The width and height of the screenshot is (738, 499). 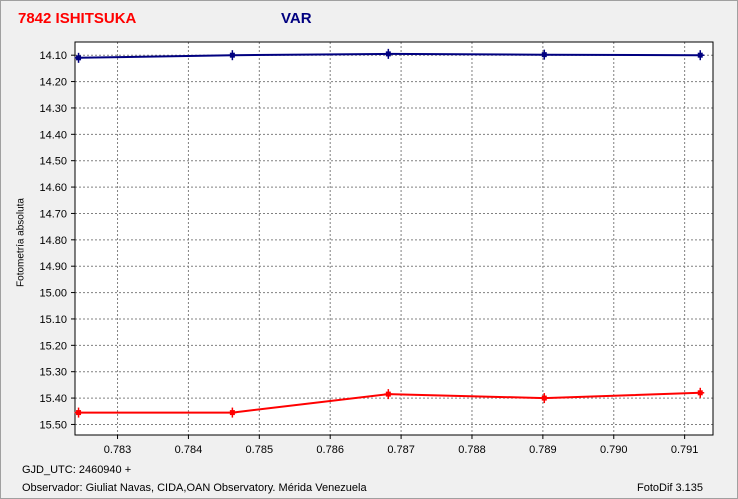 What do you see at coordinates (77, 18) in the screenshot?
I see `object-name-title: 7842 ISHITSUKA` at bounding box center [77, 18].